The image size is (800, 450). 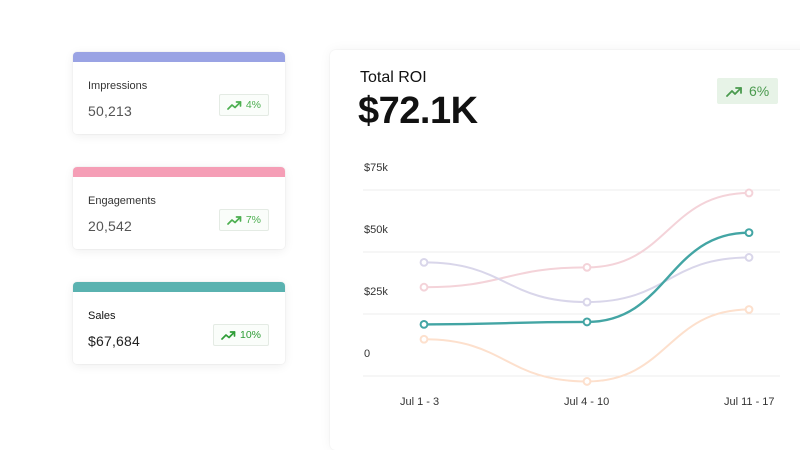 I want to click on change-badge: 7%, so click(x=243, y=220).